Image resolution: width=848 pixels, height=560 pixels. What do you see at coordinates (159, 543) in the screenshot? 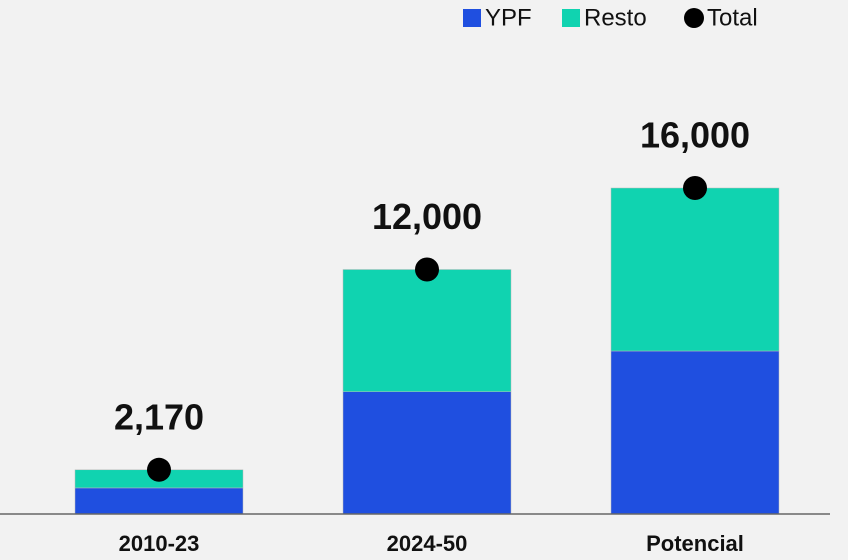
I see `x-tick-label: 2010-23` at bounding box center [159, 543].